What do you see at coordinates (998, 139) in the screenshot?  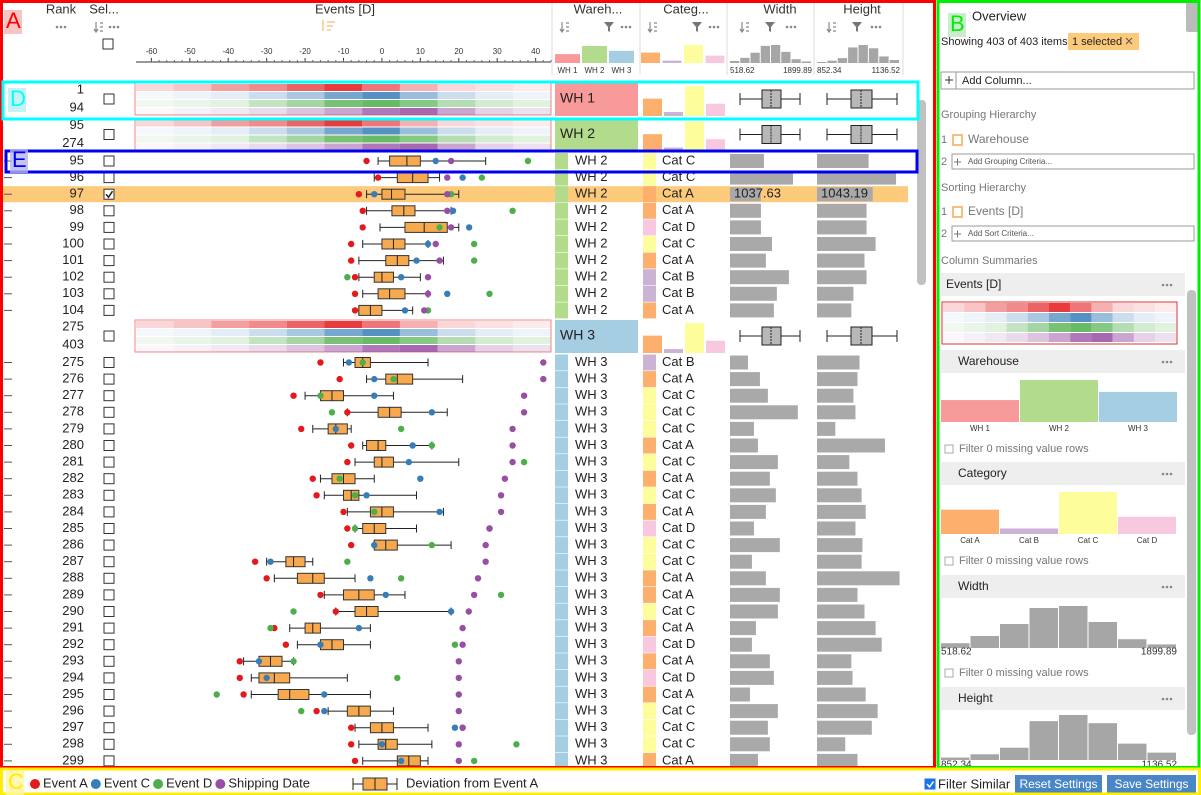 I see `hierarchy-item: Warehouse` at bounding box center [998, 139].